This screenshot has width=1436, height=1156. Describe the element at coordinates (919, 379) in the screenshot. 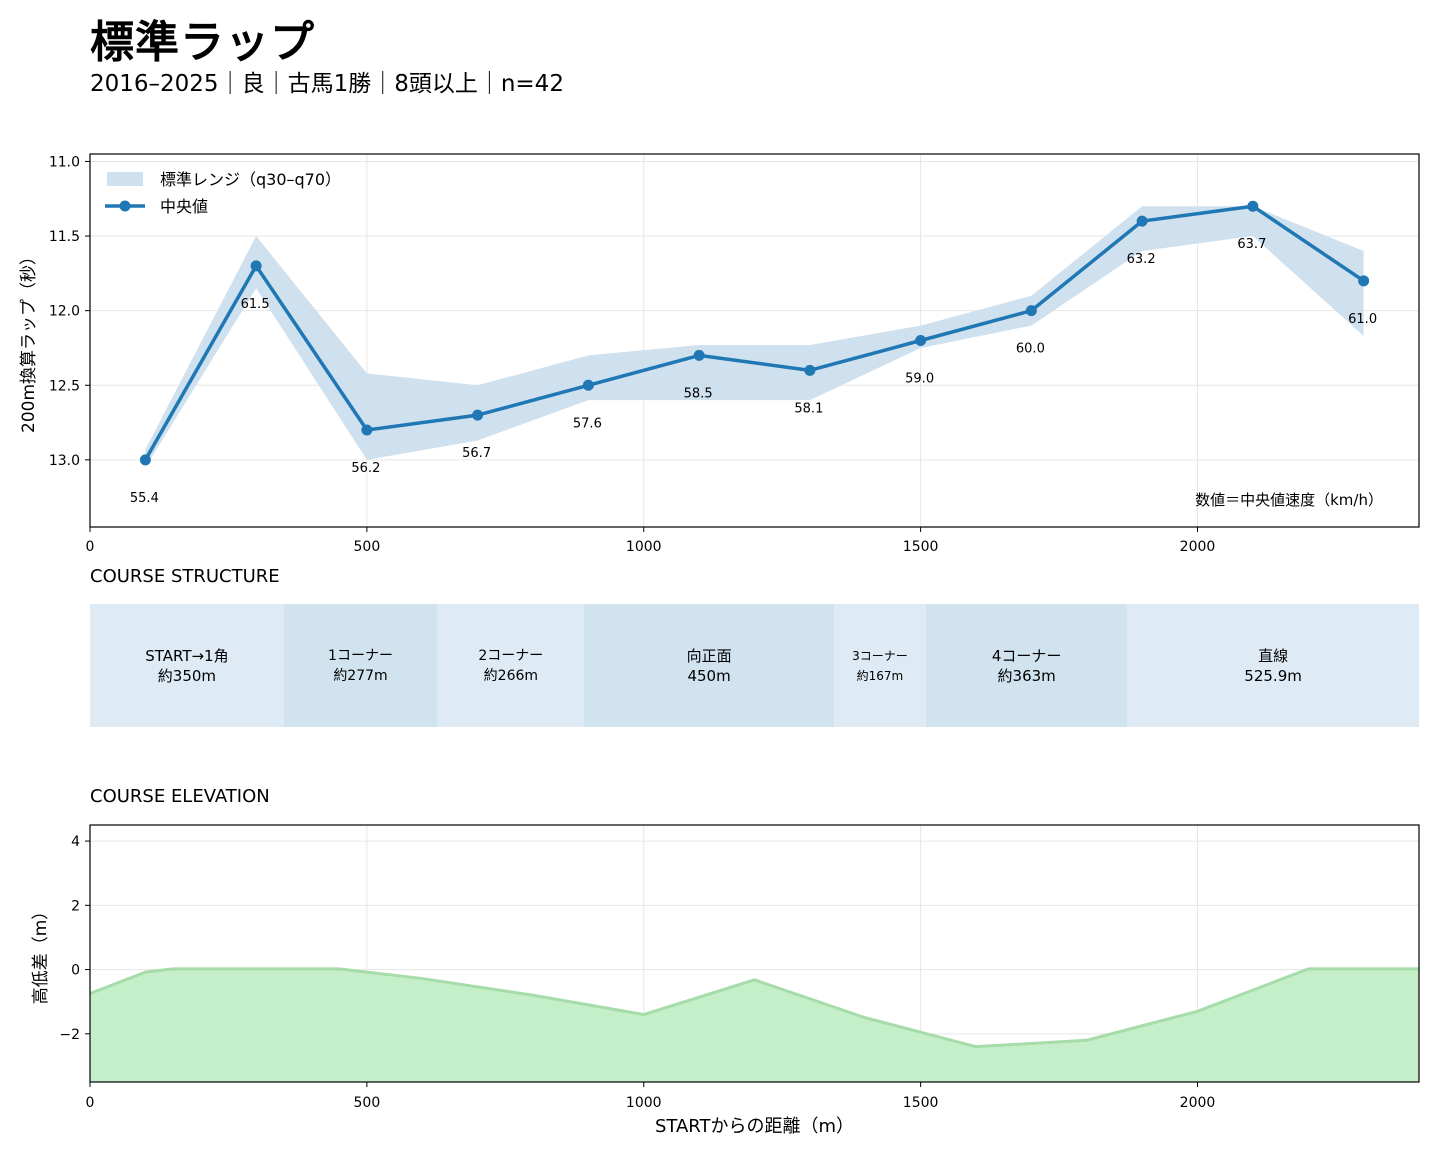

I see `speed-label: 59.0` at that location.